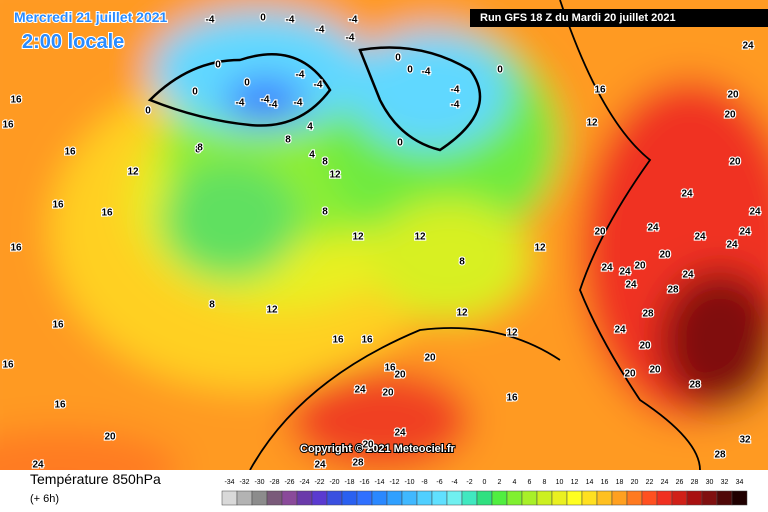  Describe the element at coordinates (650, 482) in the screenshot. I see `scale-label: 22` at that location.